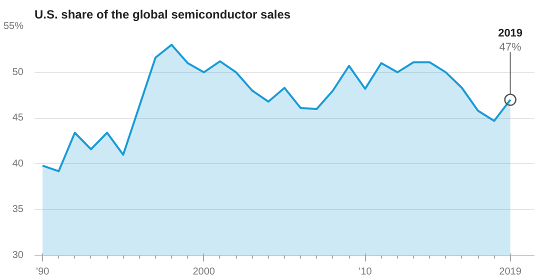 The image size is (554, 280). I want to click on x-tick-label: 2019, so click(510, 272).